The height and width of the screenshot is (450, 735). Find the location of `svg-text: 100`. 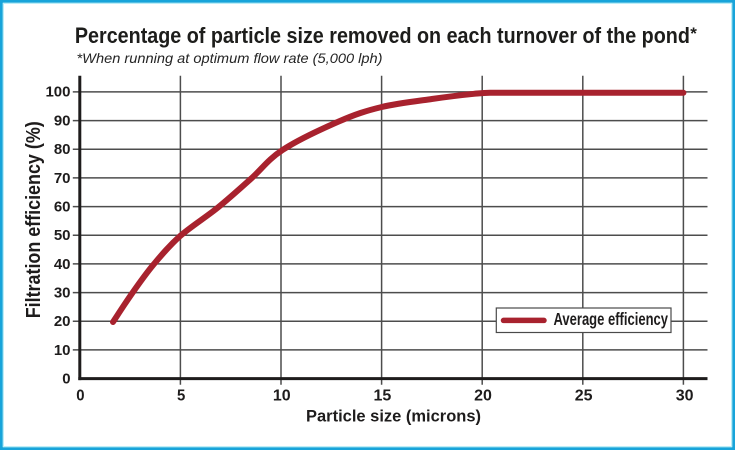

svg-text: 100 is located at coordinates (57, 92).